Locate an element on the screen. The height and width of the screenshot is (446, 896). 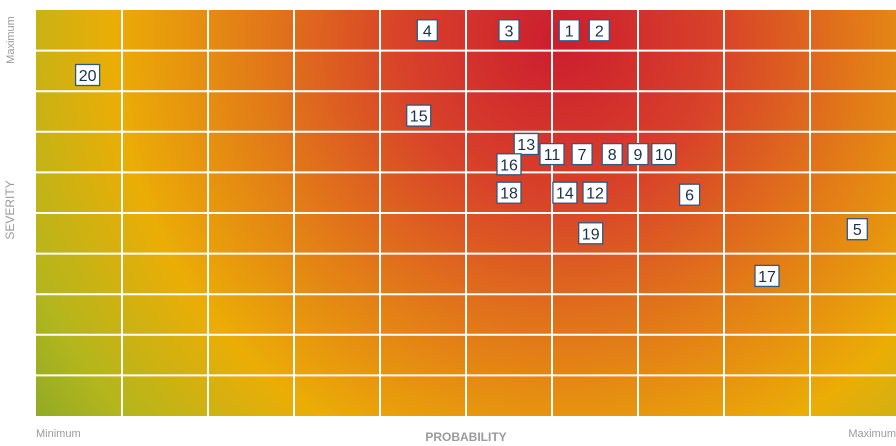
risk-marker-label: 12 is located at coordinates (595, 194).